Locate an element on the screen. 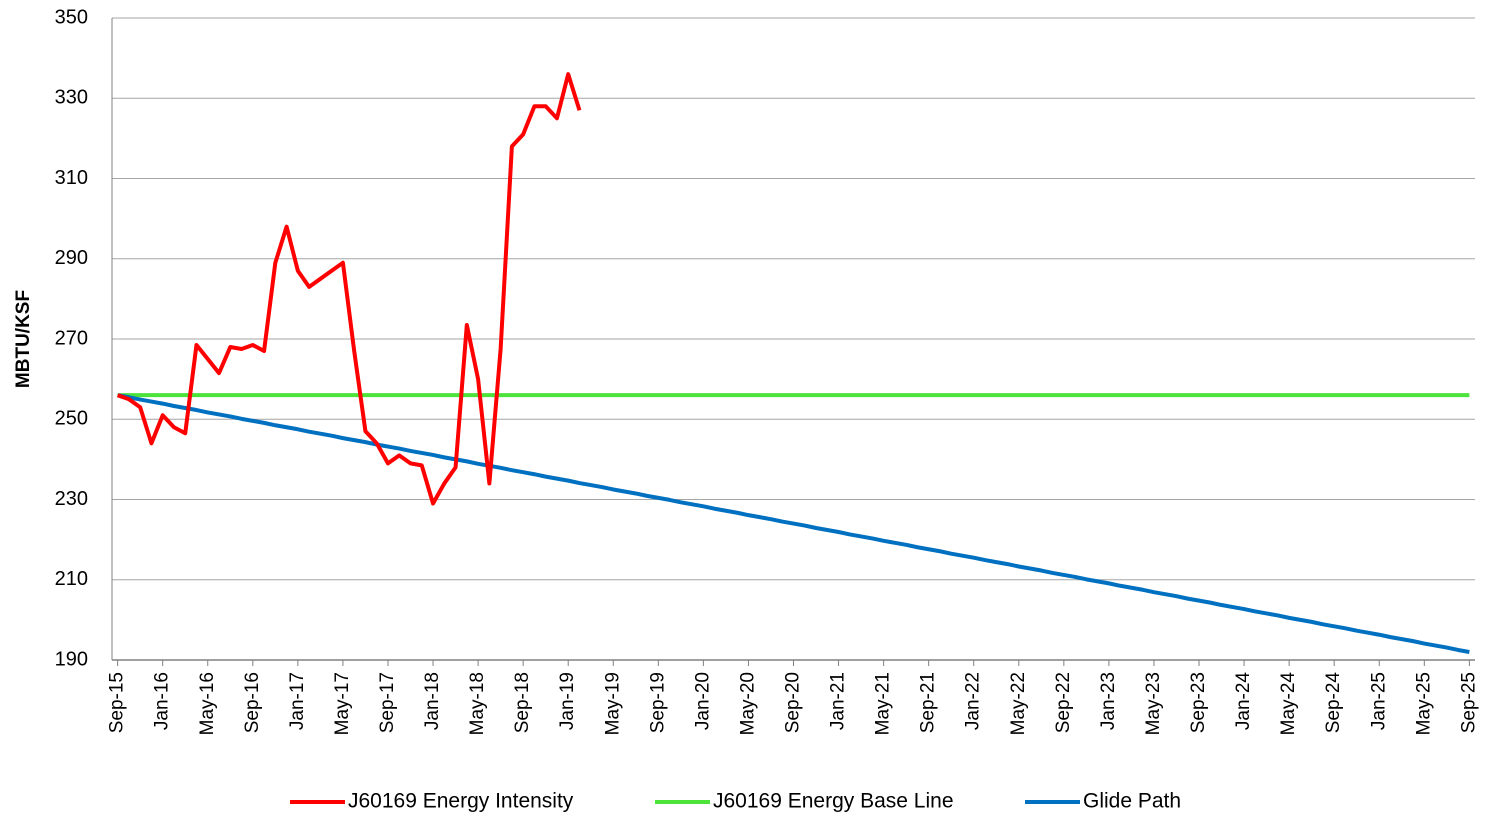 This screenshot has height=818, width=1491. x-tick-label: May-20 is located at coordinates (747, 703).